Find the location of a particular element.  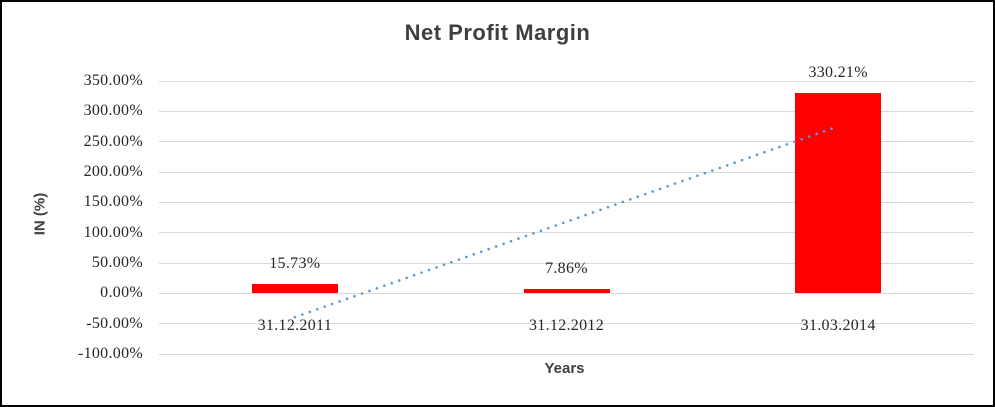

y-tick-label: 0.00% is located at coordinates (121, 293).